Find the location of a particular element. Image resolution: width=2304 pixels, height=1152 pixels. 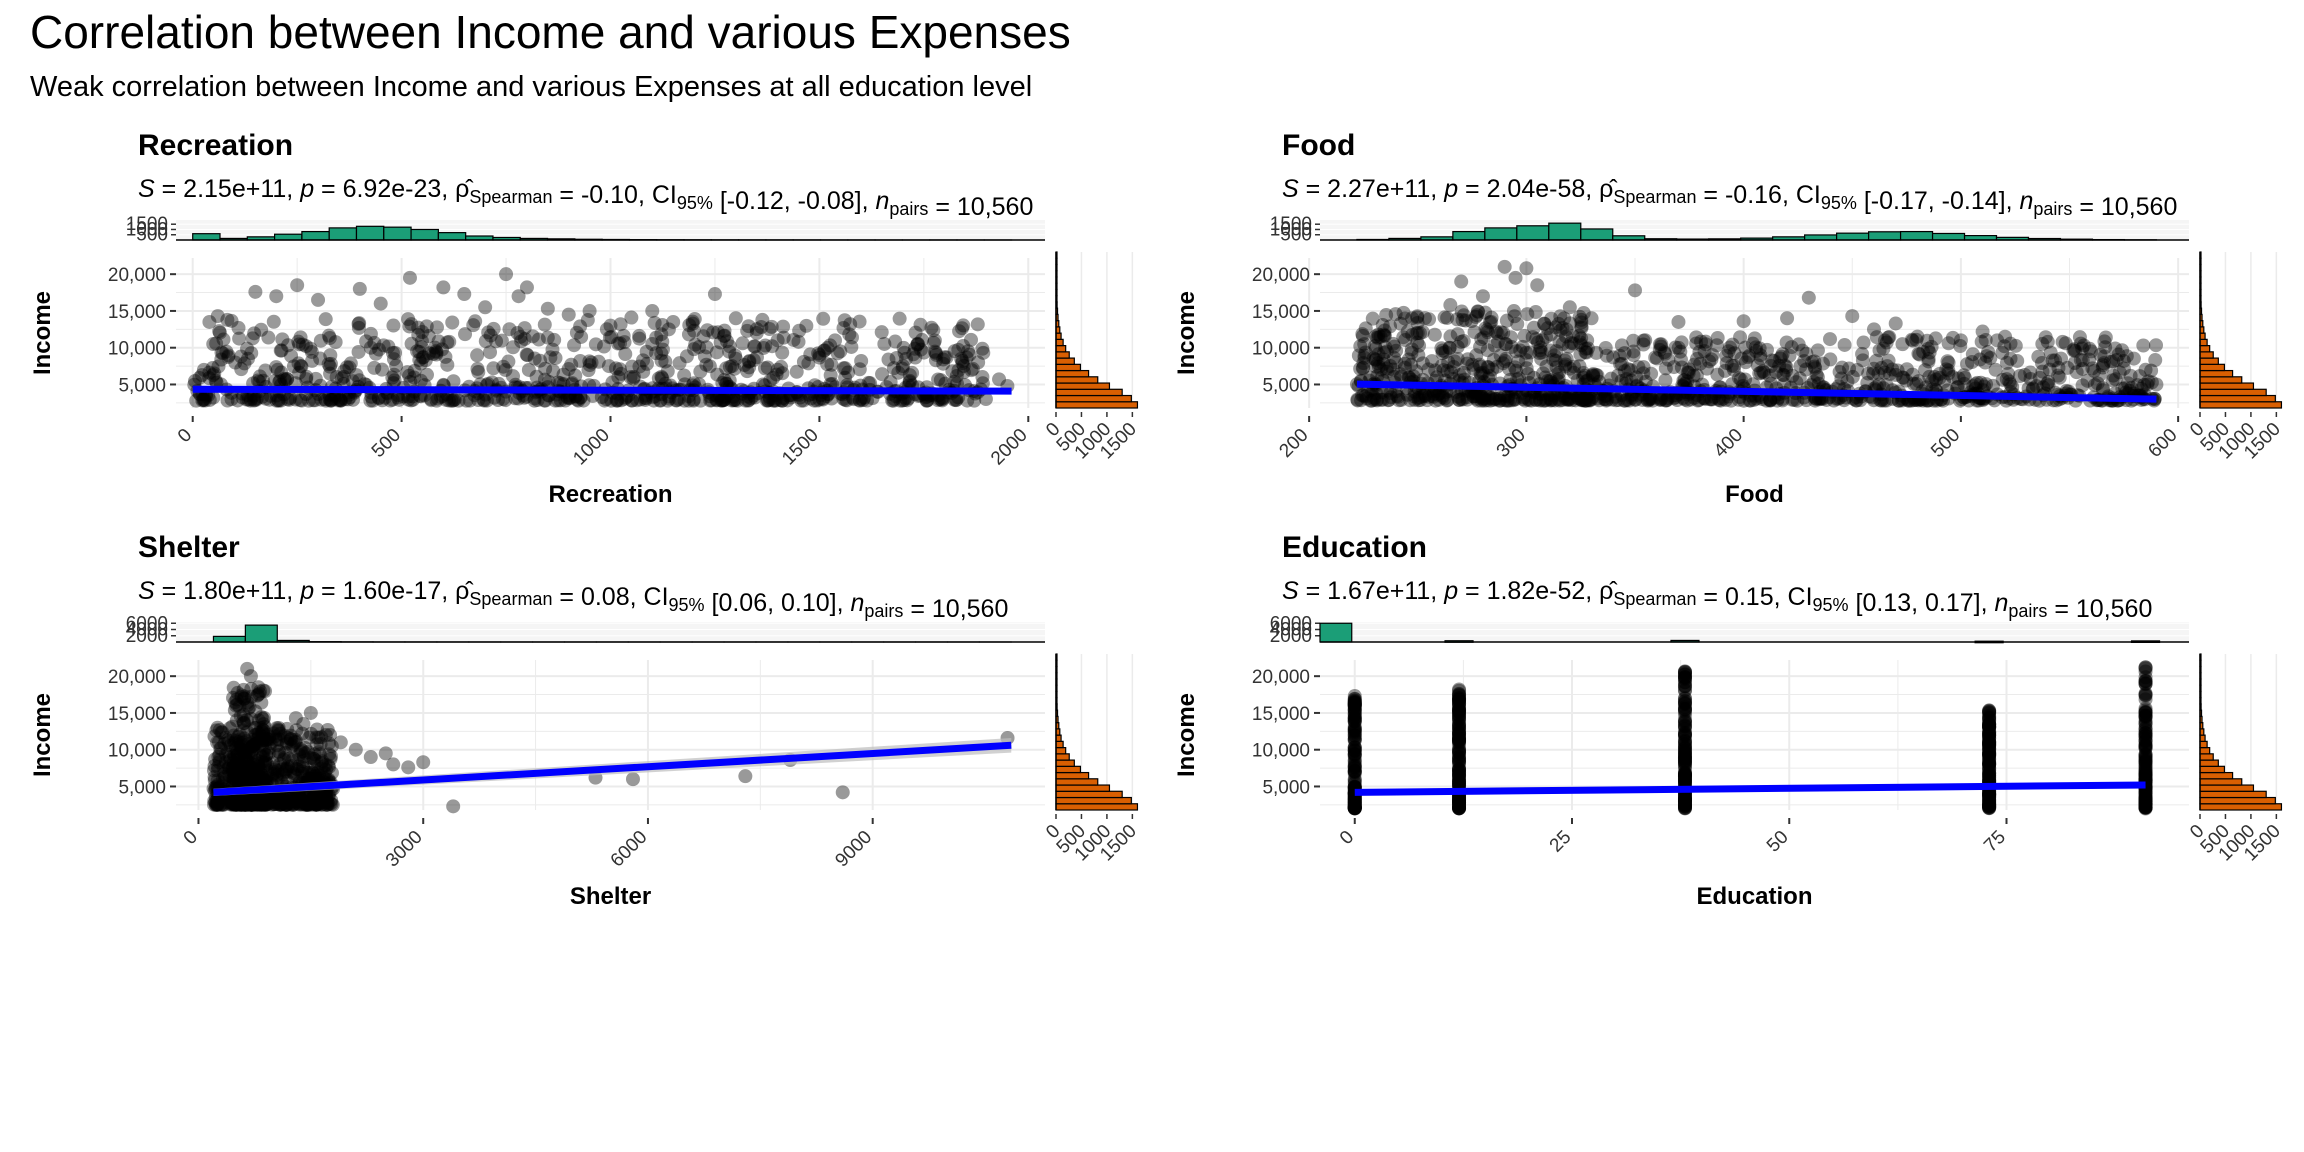

panel-title: Shelter is located at coordinates (189, 547).